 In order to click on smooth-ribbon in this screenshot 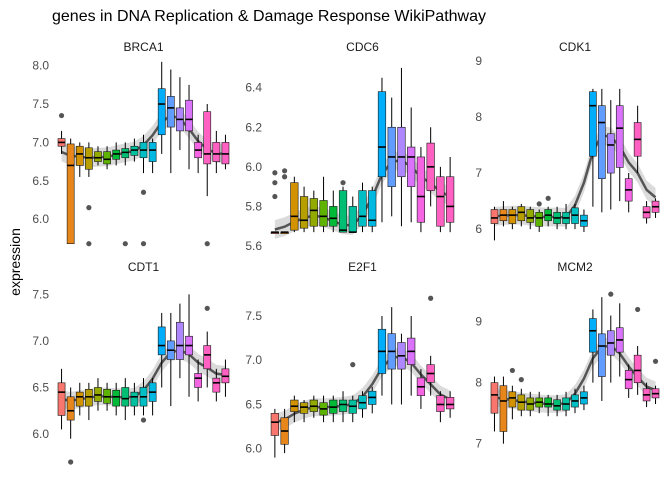, I will do `click(575, 374)`.